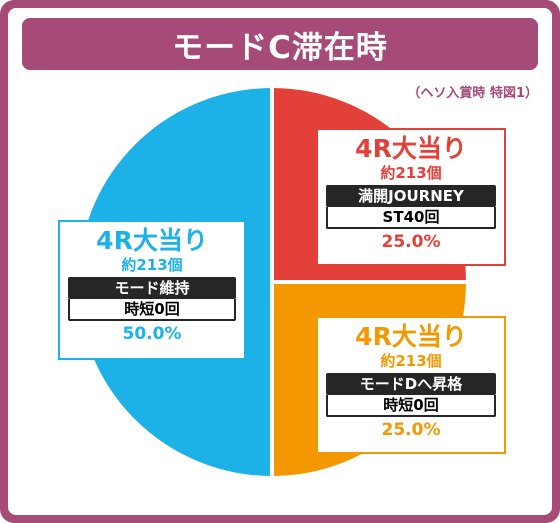 This screenshot has width=560, height=523. I want to click on slice-mode: 満開JOURNEY, so click(411, 196).